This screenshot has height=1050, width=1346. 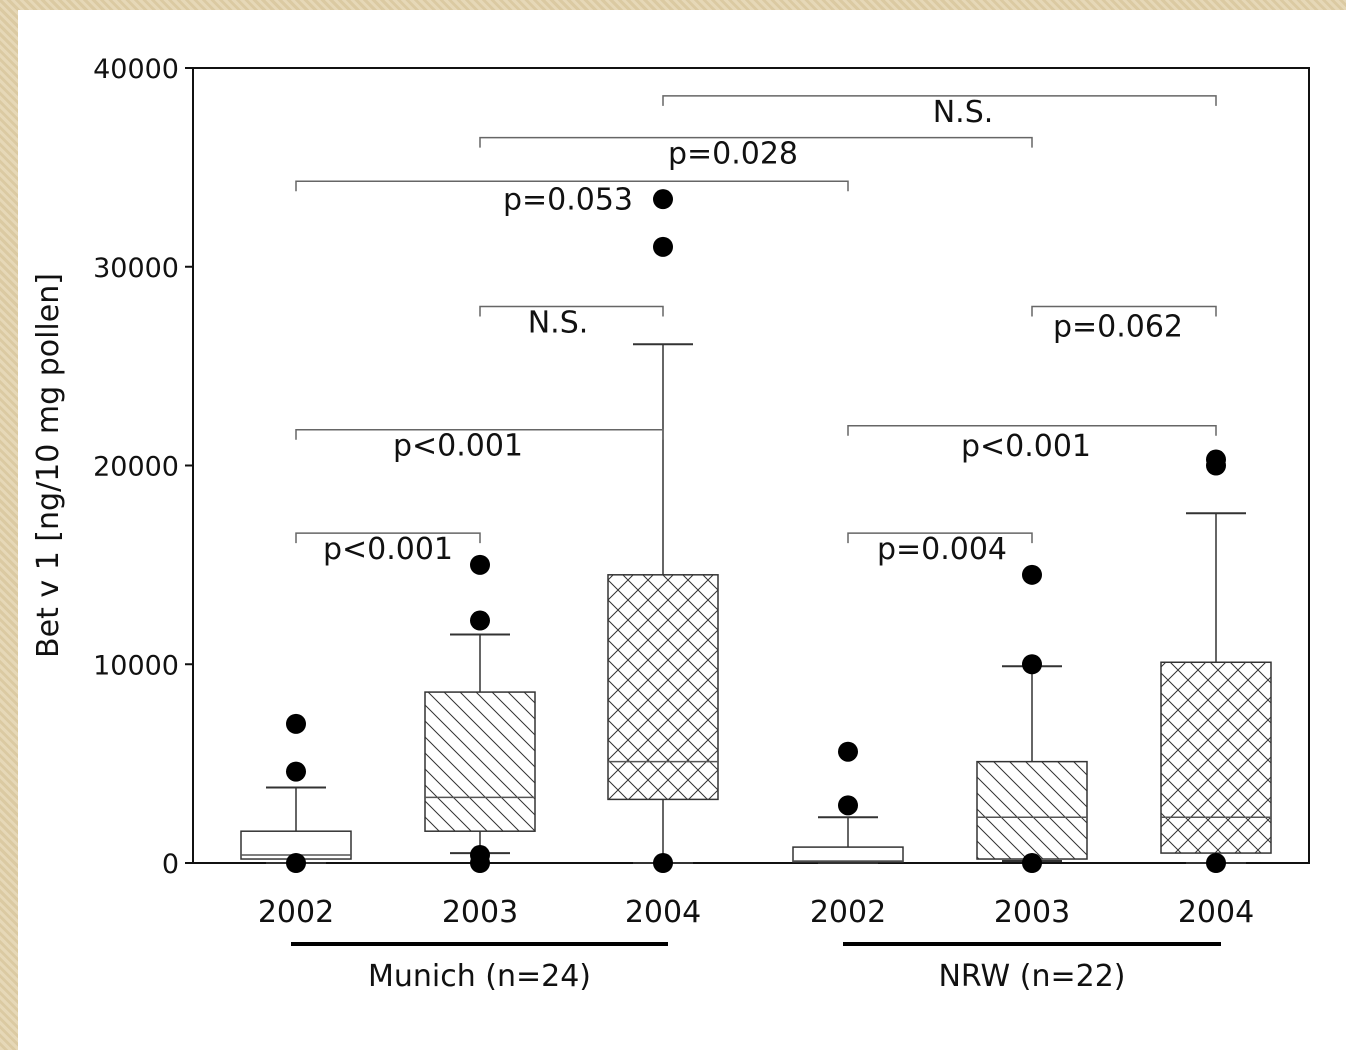 What do you see at coordinates (568, 199) in the screenshot?
I see `significance-label: p=0.053` at bounding box center [568, 199].